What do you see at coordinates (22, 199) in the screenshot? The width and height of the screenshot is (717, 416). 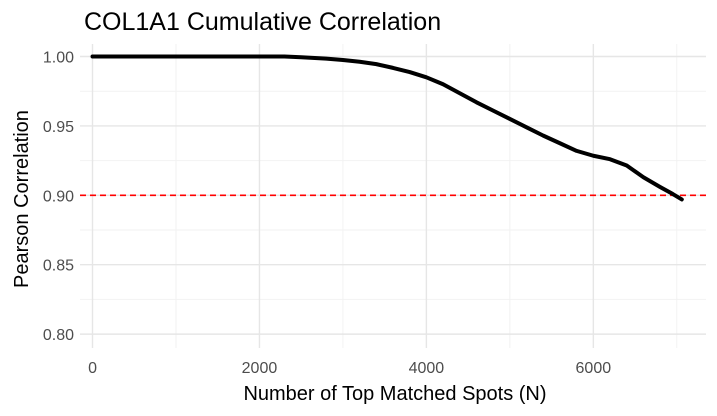 I see `y-axis-title: Pearson Correlation` at bounding box center [22, 199].